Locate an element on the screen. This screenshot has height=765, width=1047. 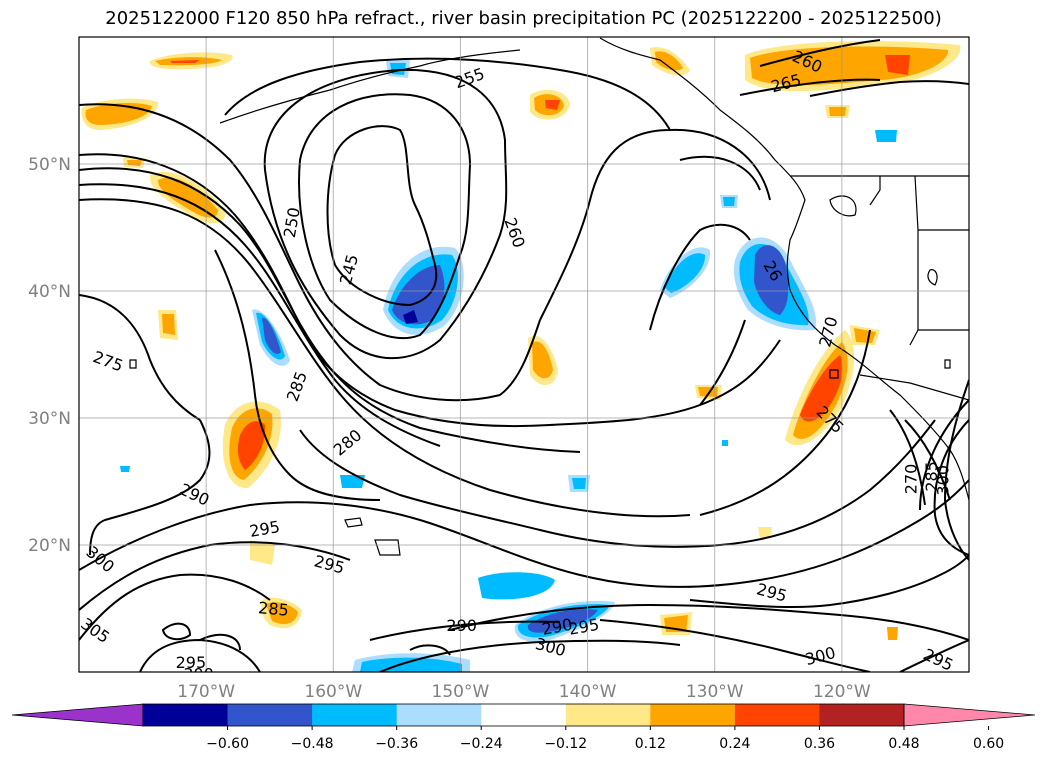
colorbar is located at coordinates (523, 715).